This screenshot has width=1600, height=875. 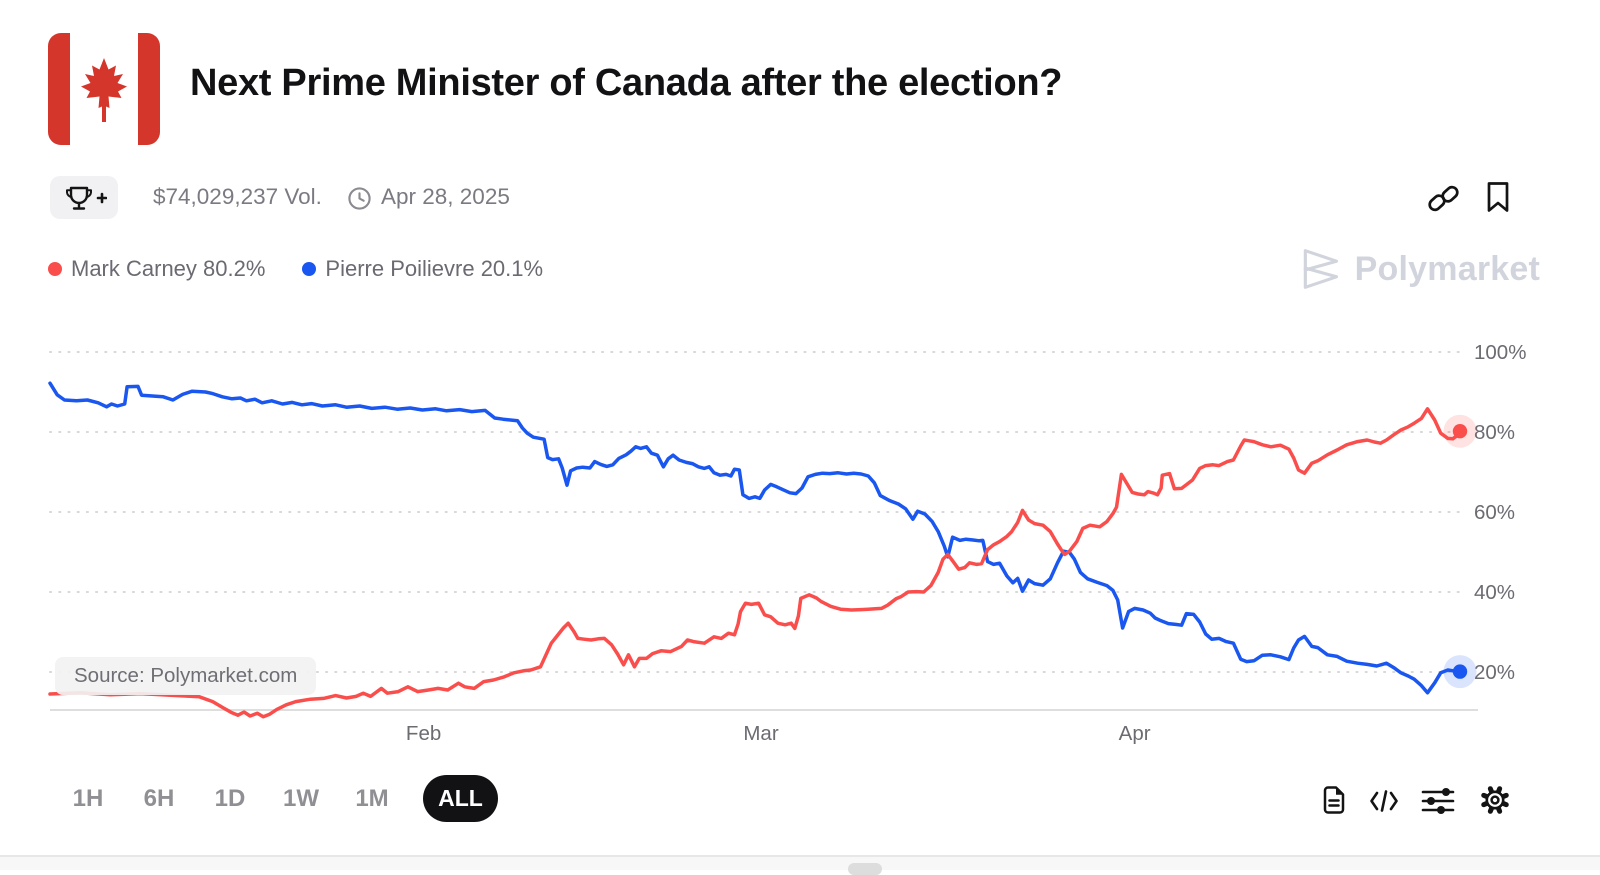 I want to click on clock-icon, so click(x=359, y=198).